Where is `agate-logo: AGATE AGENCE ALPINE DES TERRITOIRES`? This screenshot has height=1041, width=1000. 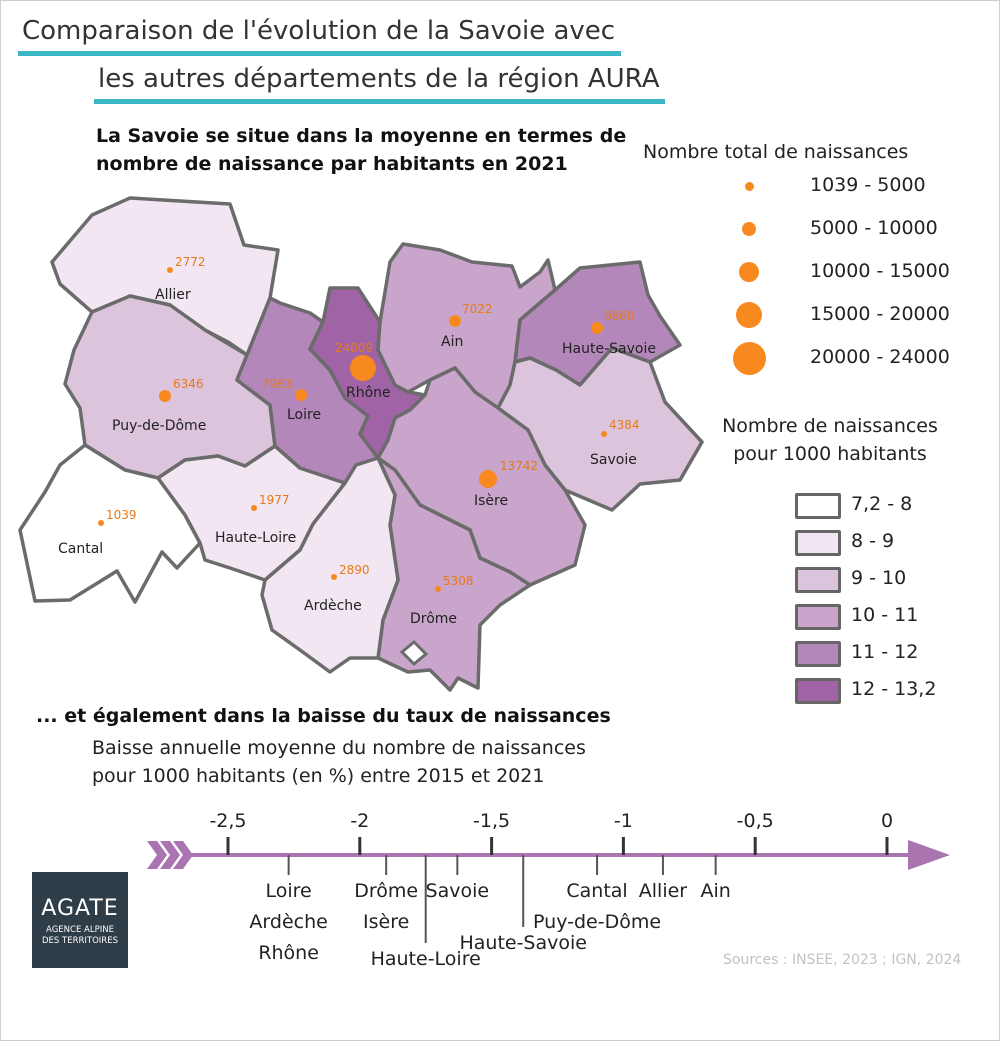 agate-logo: AGATE AGENCE ALPINE DES TERRITOIRES is located at coordinates (80, 920).